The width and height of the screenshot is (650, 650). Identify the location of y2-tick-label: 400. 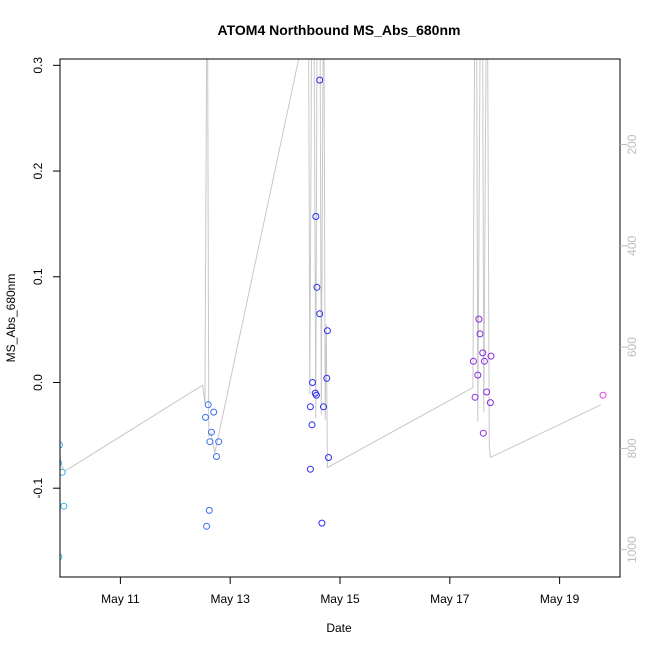
(632, 245).